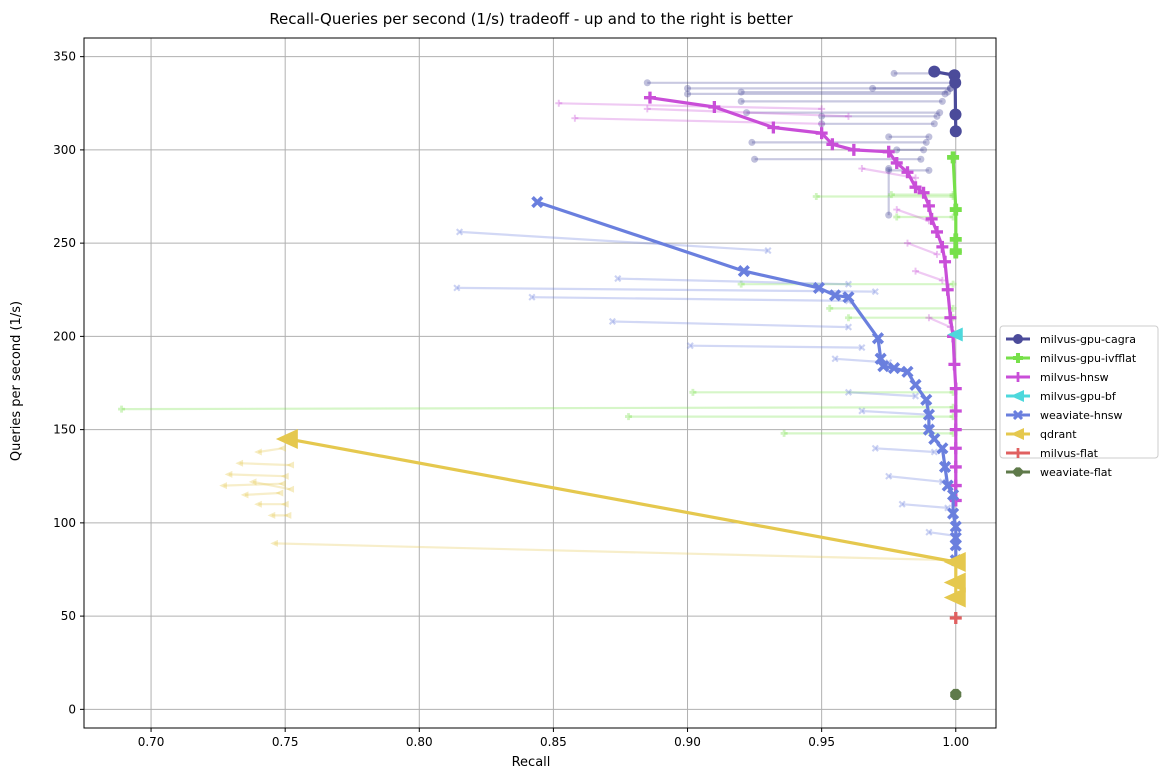 The width and height of the screenshot is (1166, 778). What do you see at coordinates (1079, 392) in the screenshot?
I see `legend-box` at bounding box center [1079, 392].